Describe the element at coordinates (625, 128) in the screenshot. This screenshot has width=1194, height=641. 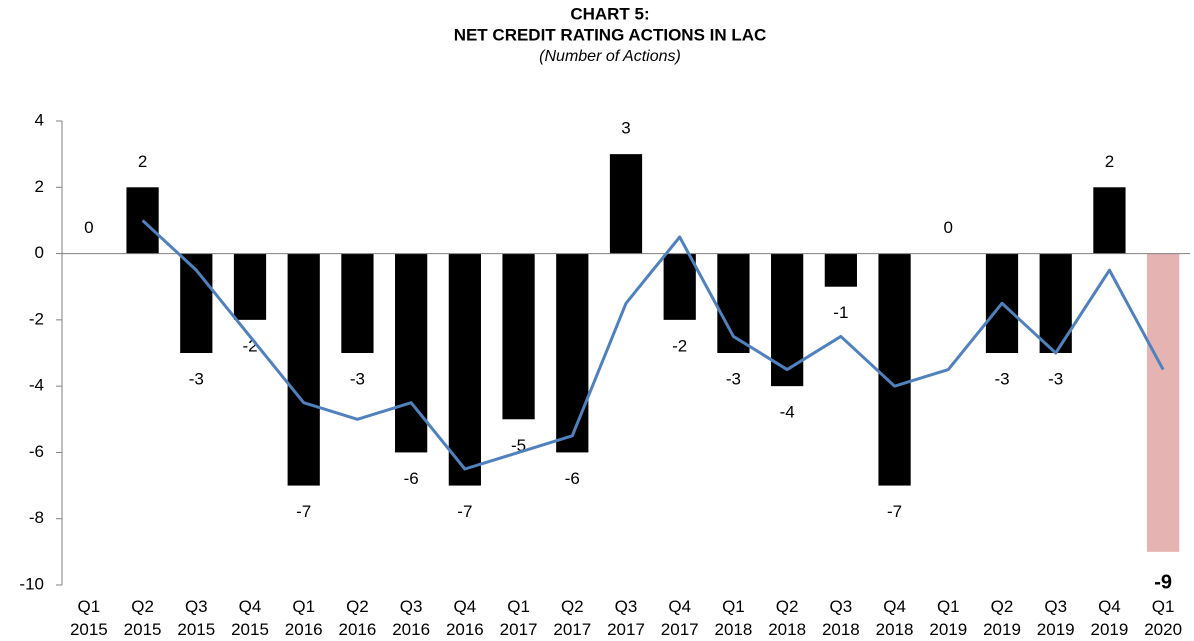
I see `data-label: 3` at that location.